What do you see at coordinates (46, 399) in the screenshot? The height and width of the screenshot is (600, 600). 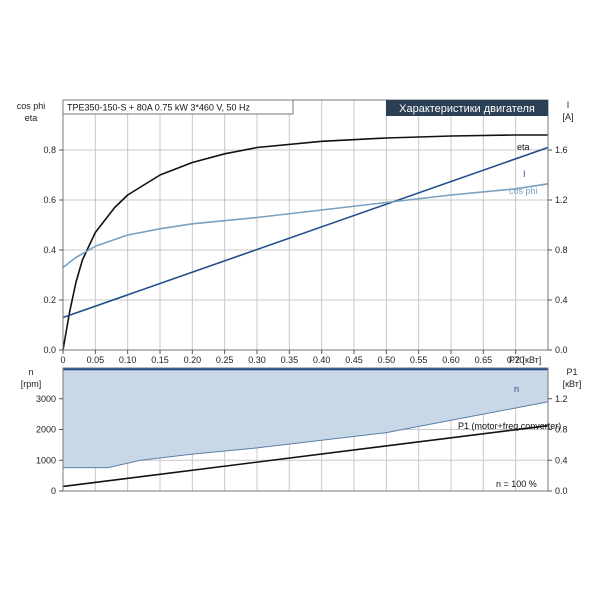 I see `bottom-y-left-tick-label-3: 3000` at bounding box center [46, 399].